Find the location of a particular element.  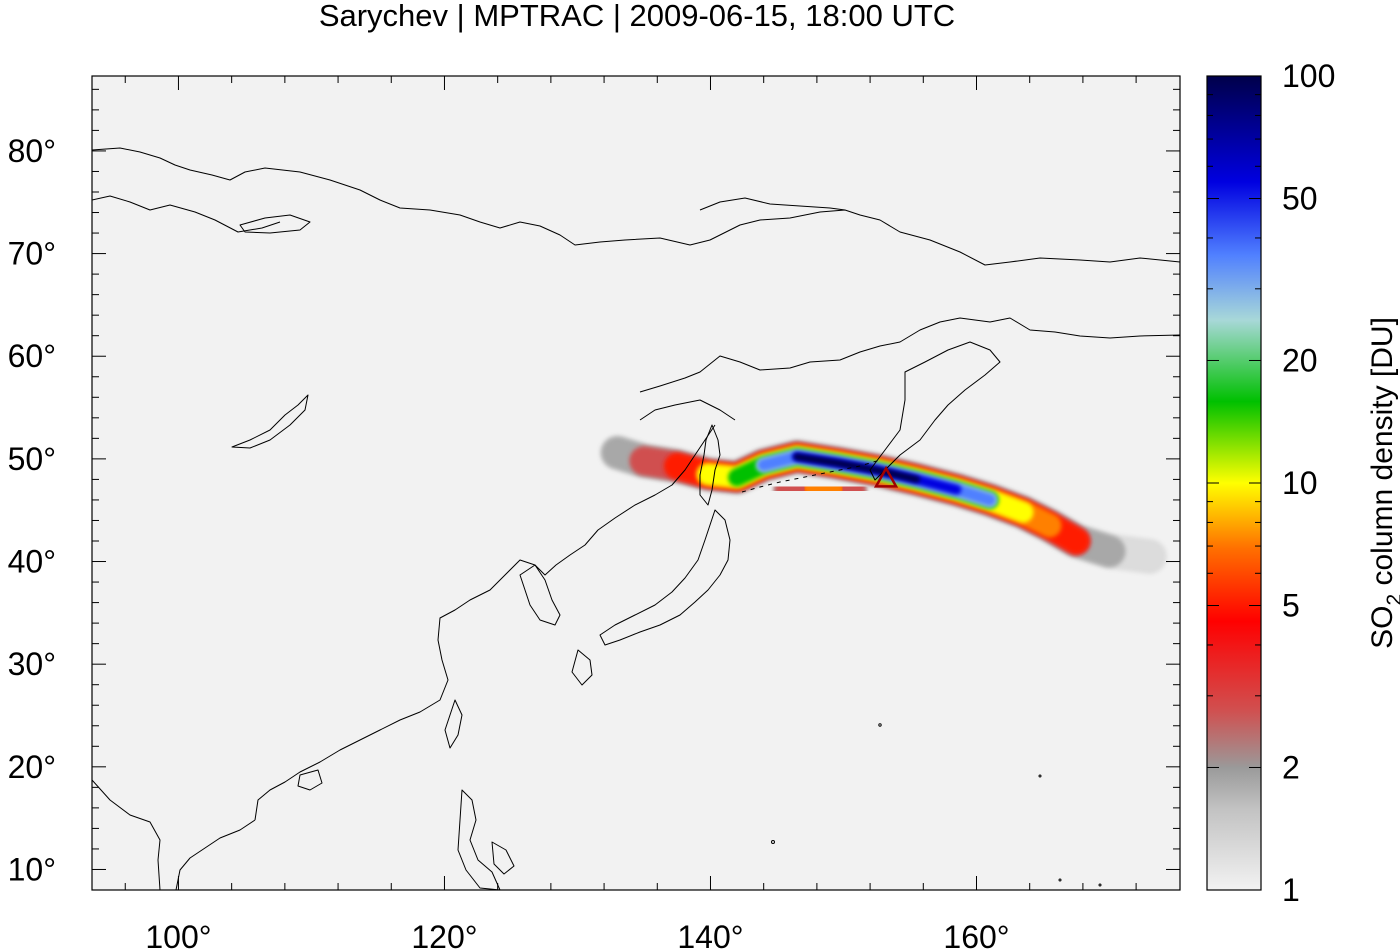

colorbar-ticks: 1 2 5 10 20 50 100 is located at coordinates (1271, 483).